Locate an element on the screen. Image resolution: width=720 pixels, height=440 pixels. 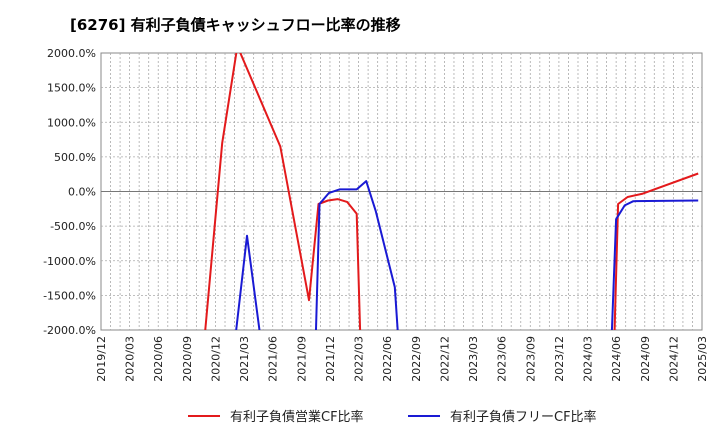
y-tick-label: 1500.0% is located at coordinates (71, 88).